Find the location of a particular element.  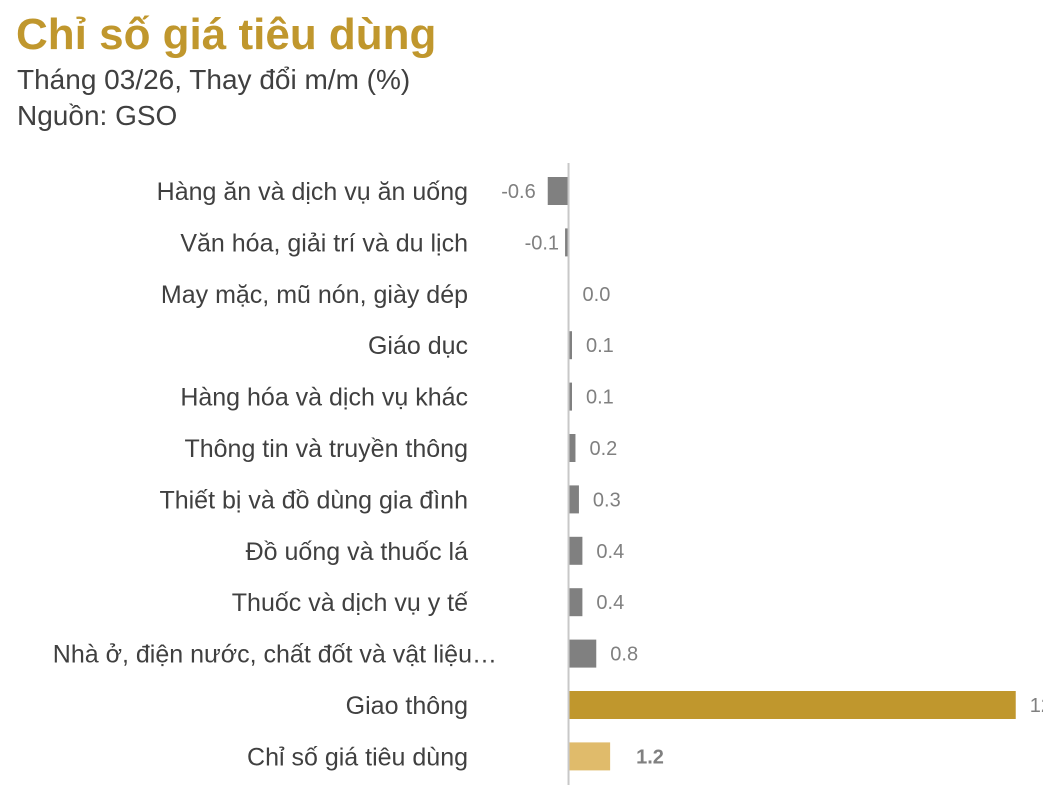

category-label: Giao thông is located at coordinates (407, 706).